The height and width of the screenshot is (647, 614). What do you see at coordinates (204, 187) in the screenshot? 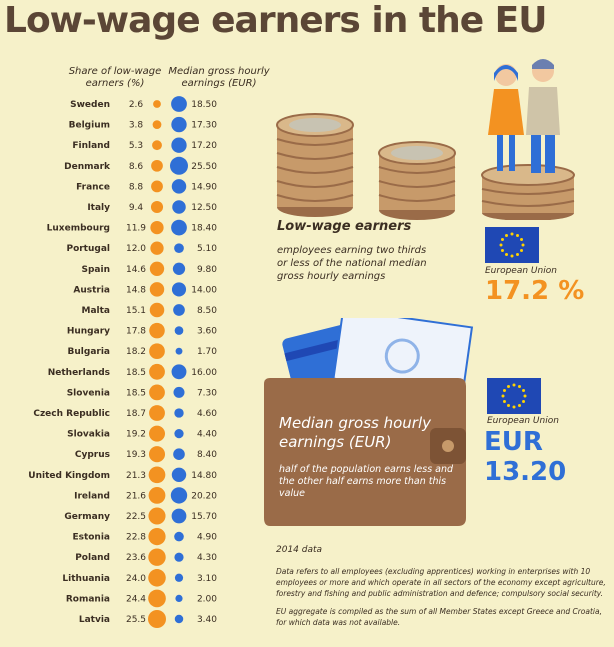
I see `median-value: 14.90` at bounding box center [204, 187].